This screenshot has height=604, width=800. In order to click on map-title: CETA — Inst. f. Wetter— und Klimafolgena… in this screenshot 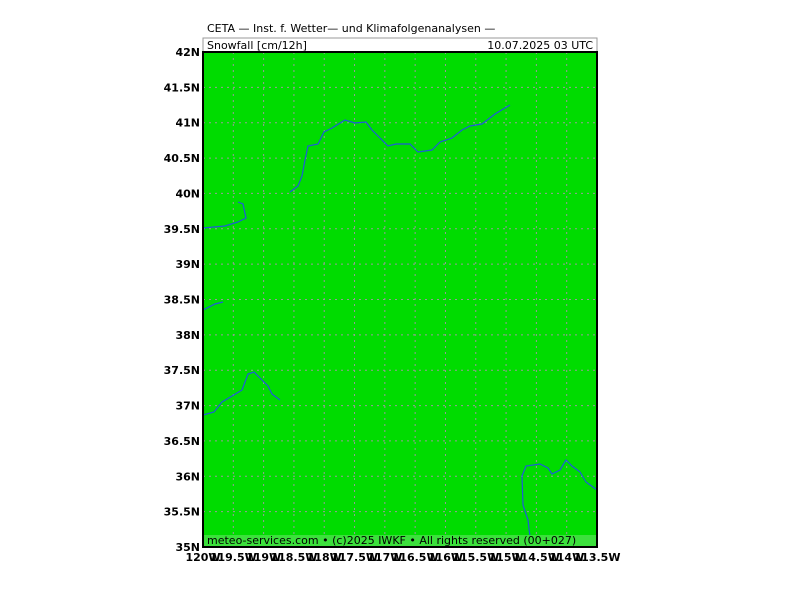, I will do `click(351, 28)`.